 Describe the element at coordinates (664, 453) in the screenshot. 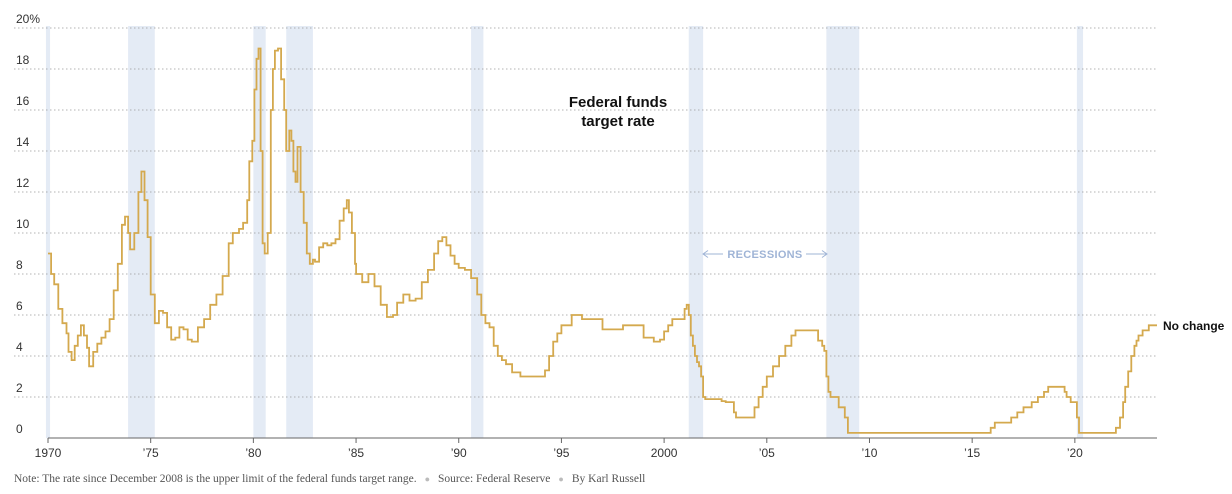

I see `x-tick-label: 2000` at that location.